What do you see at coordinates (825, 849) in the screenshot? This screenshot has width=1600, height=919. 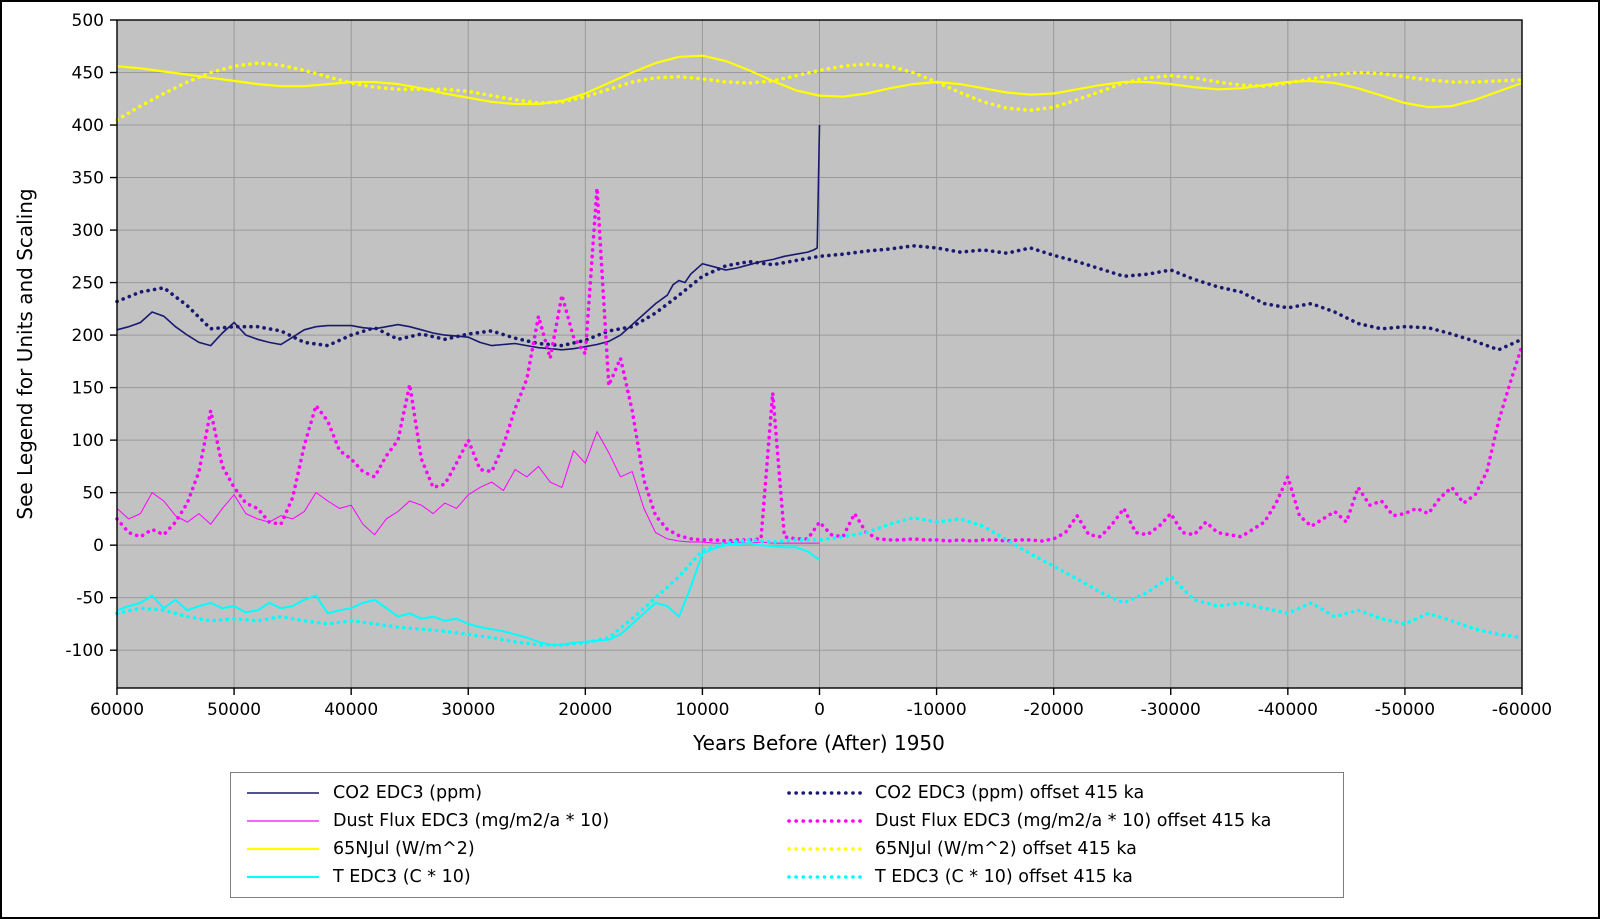 I see `legend-sample-65njul-offset-dots` at bounding box center [825, 849].